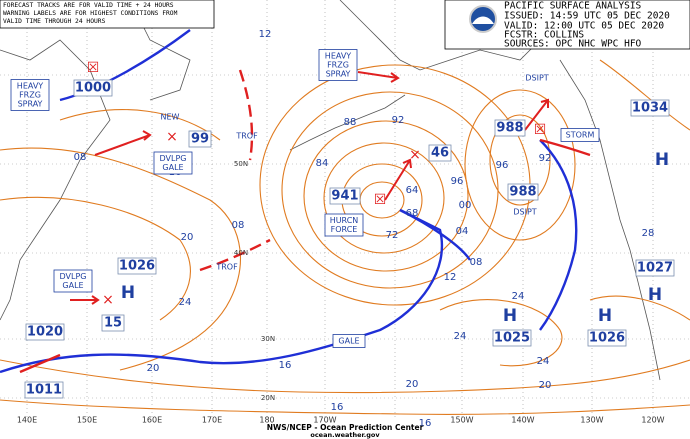  Describe the element at coordinates (540, 130) in the screenshot. I see `low-symbol: ☒` at that location.